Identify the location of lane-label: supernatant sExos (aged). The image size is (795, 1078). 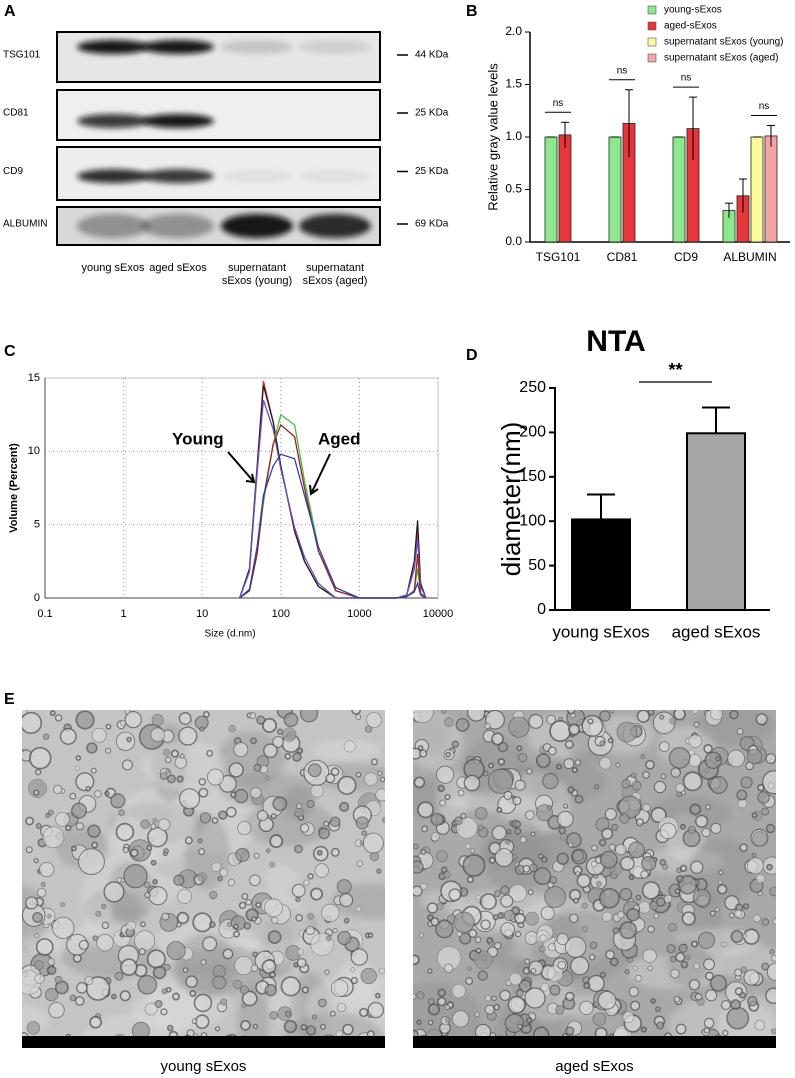
(335, 274).